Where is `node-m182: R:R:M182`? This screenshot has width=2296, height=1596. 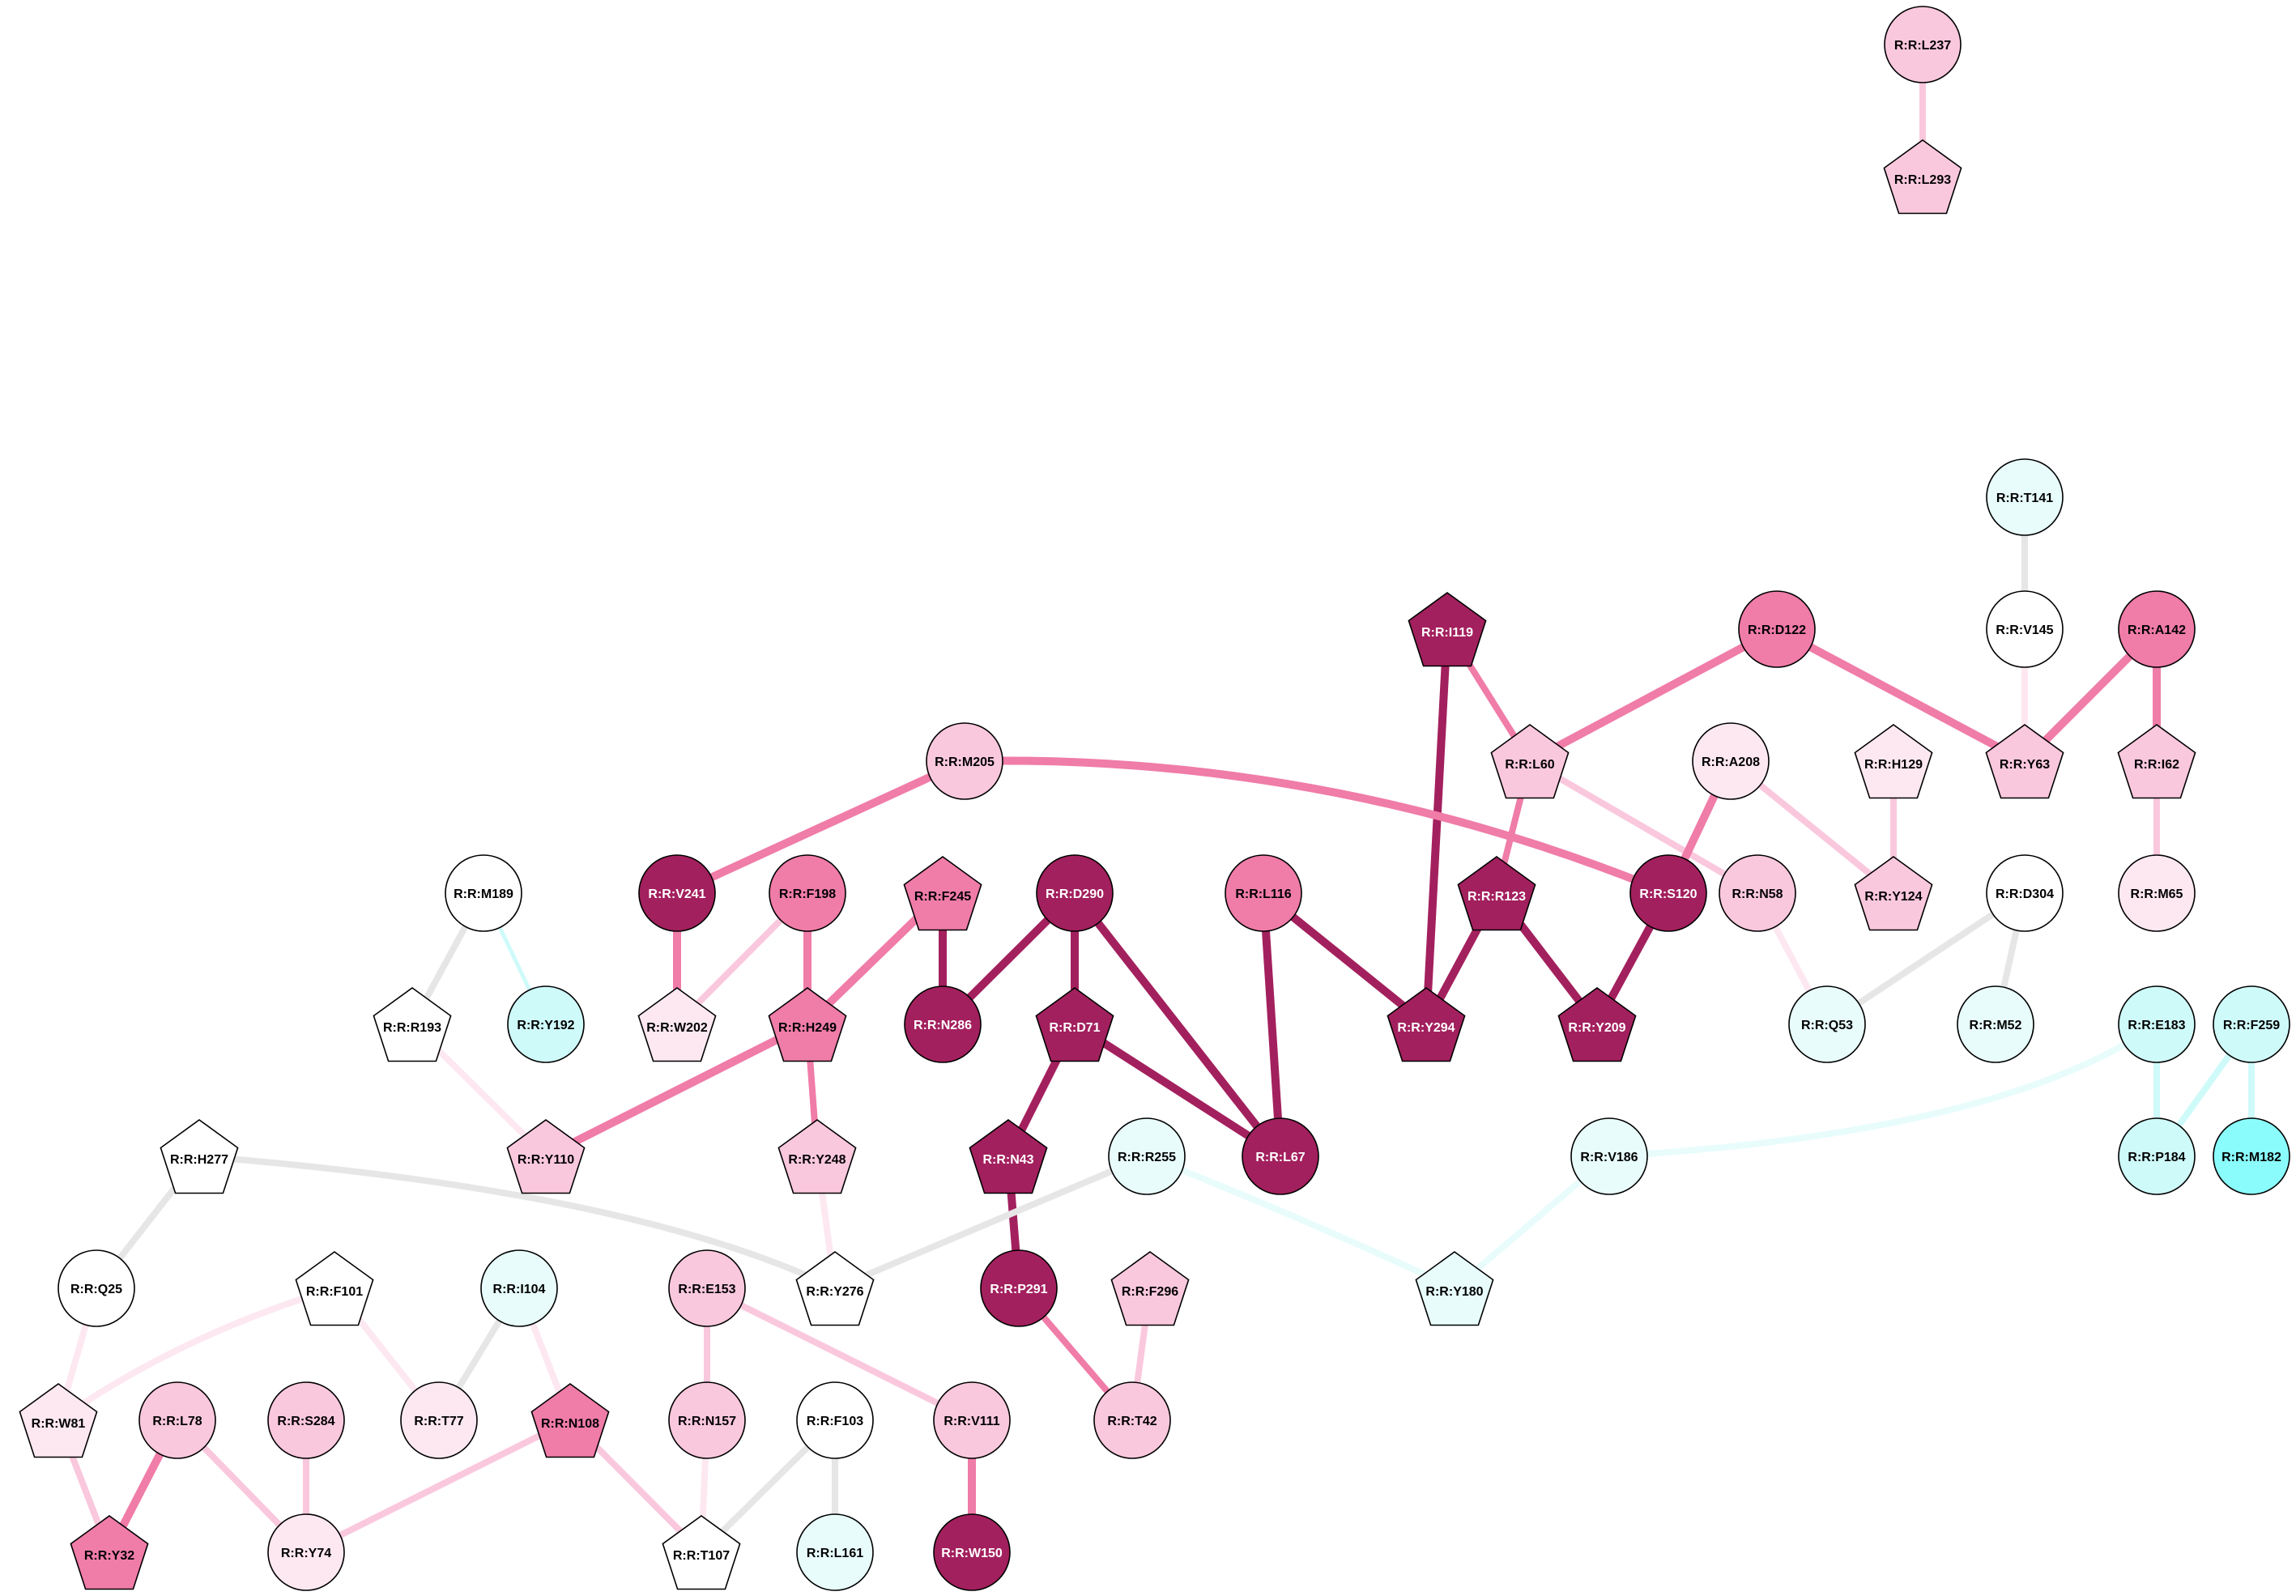
node-m182: R:R:M182 is located at coordinates (2251, 1156).